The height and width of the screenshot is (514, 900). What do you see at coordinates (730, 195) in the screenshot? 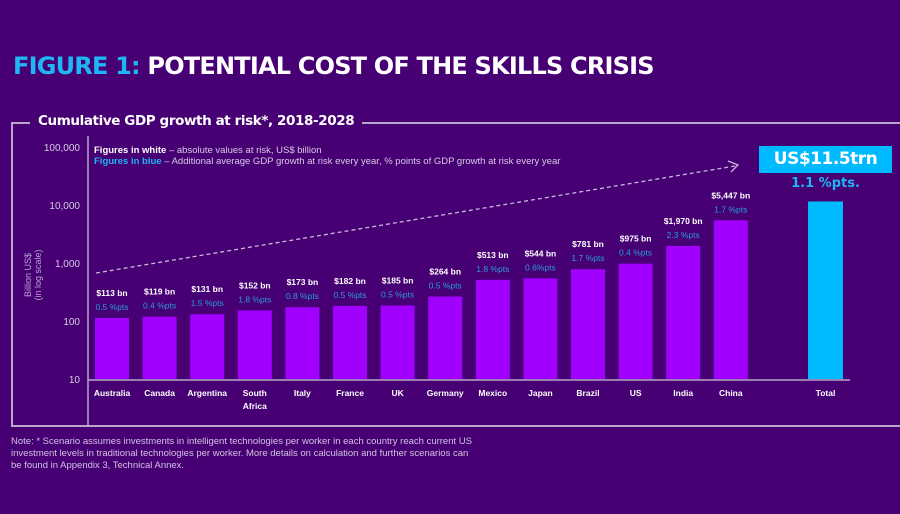
I see `bar-value-label: $5,447 bn` at bounding box center [730, 195].